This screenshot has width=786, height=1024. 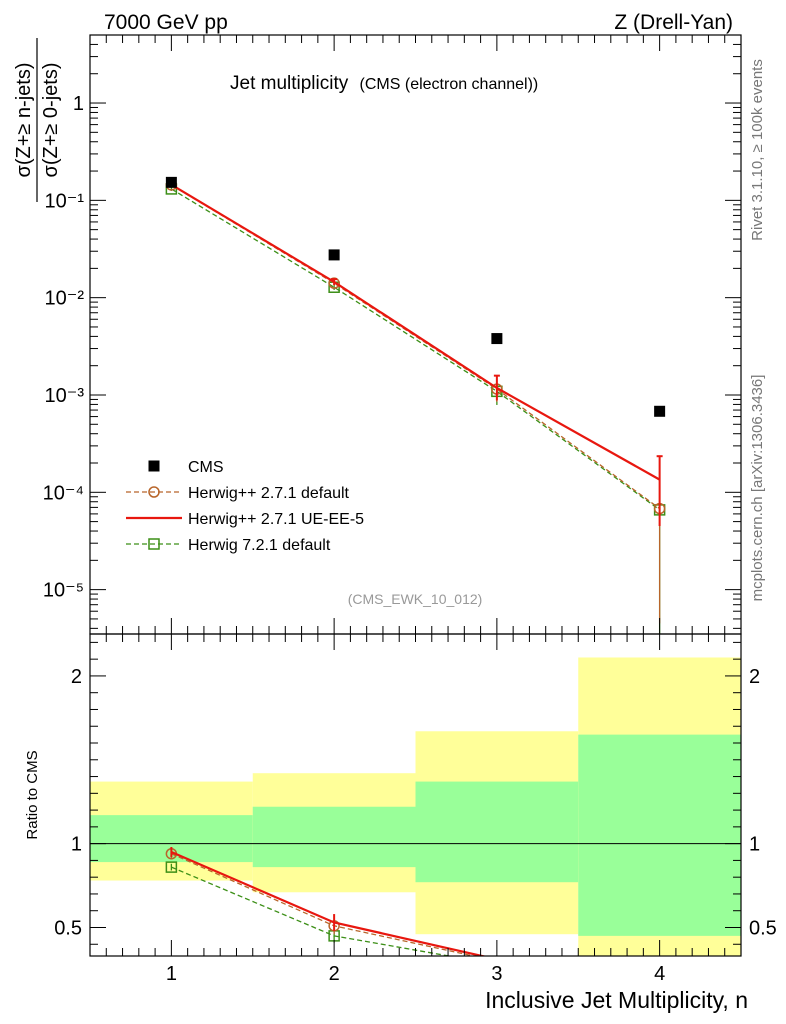 What do you see at coordinates (496, 974) in the screenshot?
I see `x-tick-label: 3` at bounding box center [496, 974].